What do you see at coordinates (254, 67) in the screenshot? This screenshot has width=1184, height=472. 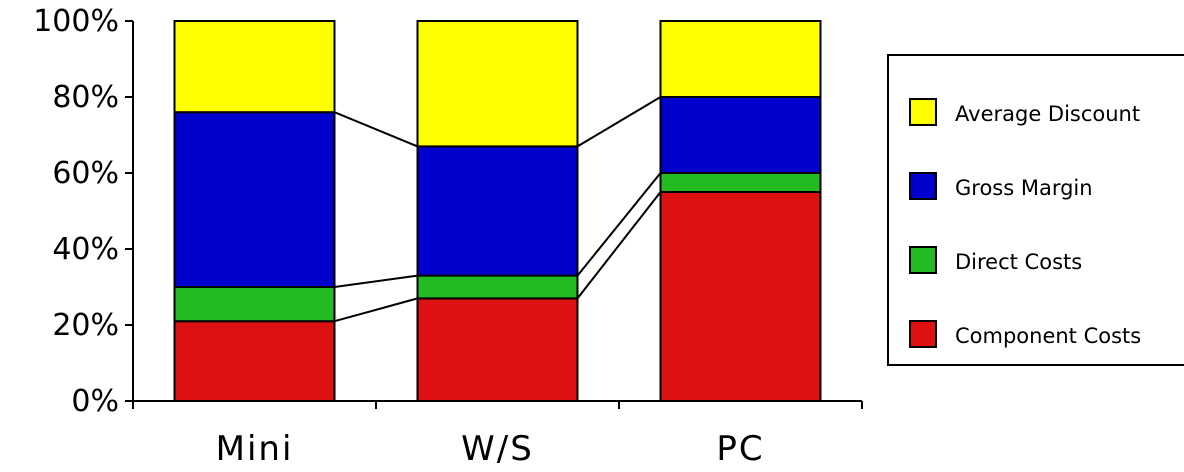 I see `bar-segment-average-discount-mini` at bounding box center [254, 67].